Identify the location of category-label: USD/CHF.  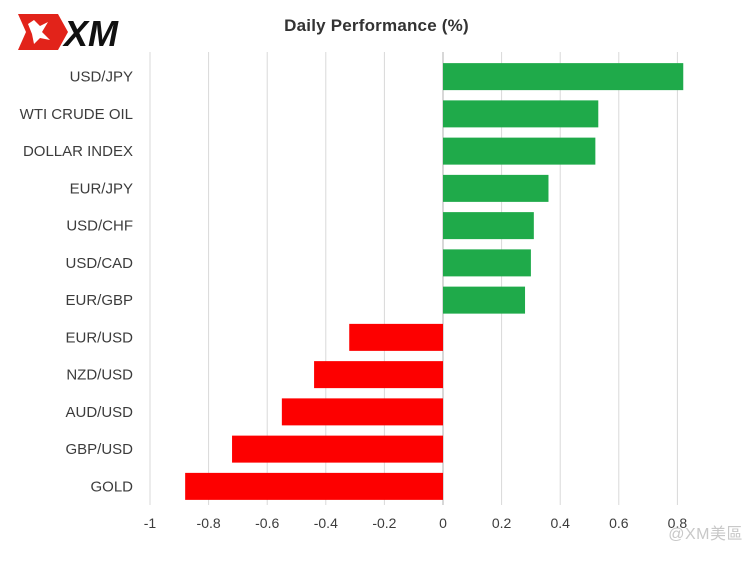
(99, 226).